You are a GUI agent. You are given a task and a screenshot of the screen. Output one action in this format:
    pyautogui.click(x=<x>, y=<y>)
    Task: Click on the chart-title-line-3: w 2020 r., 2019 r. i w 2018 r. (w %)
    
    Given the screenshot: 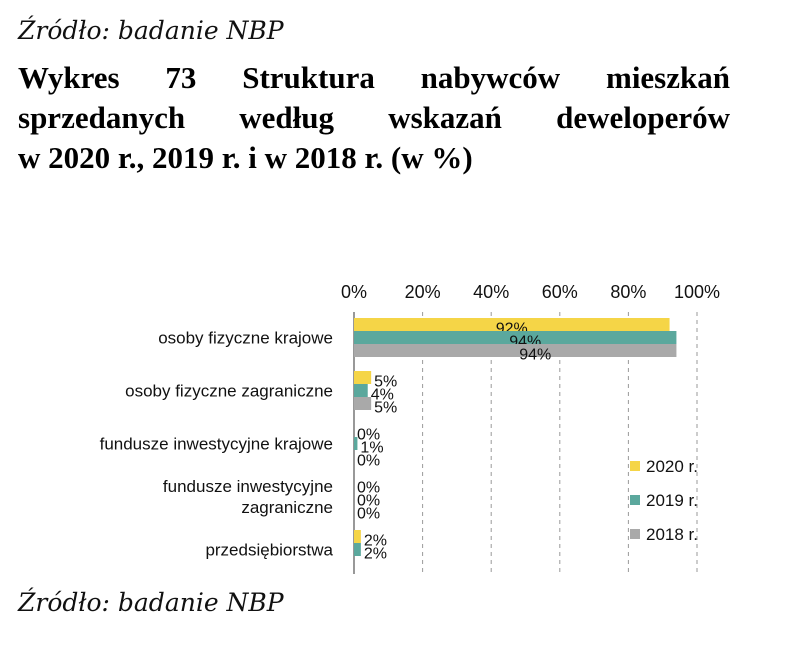 What is the action you would take?
    pyautogui.click(x=245, y=157)
    